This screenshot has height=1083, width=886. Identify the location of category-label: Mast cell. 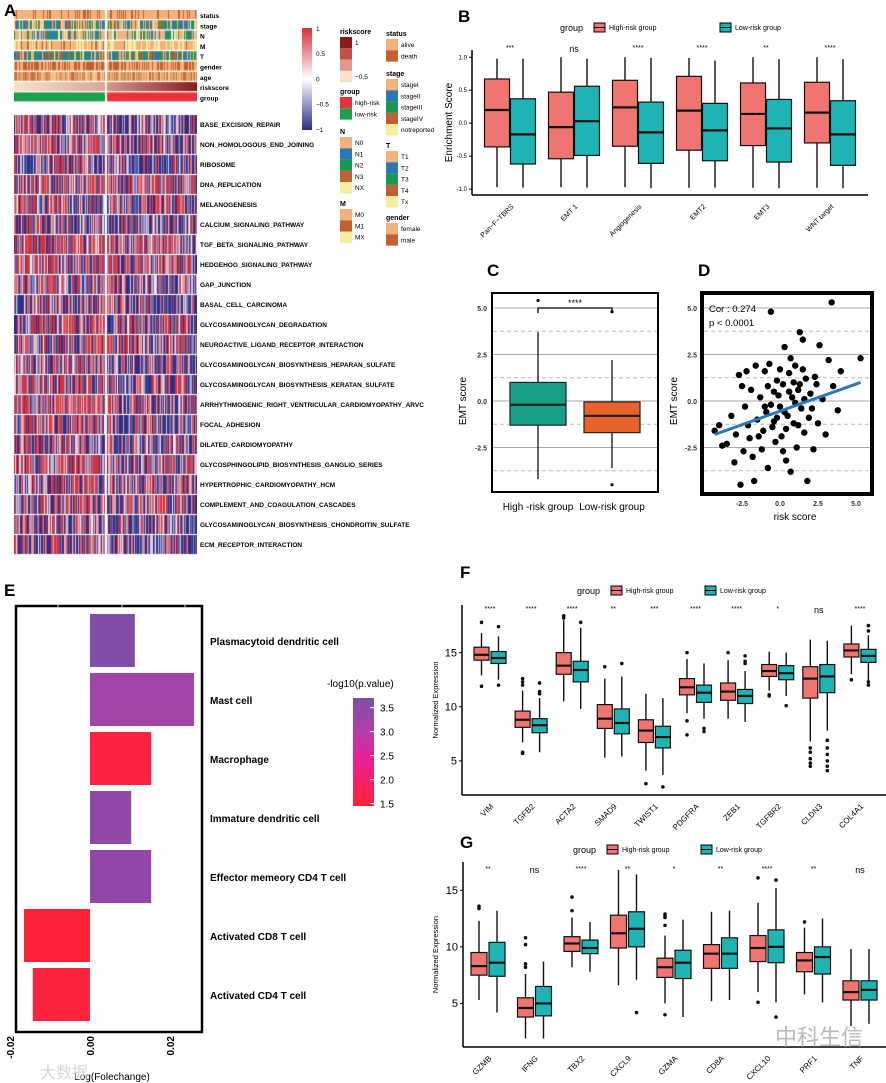
(231, 701).